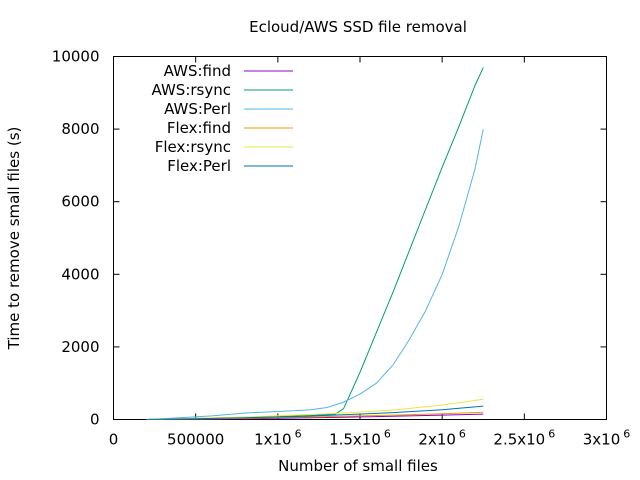 The image size is (640, 480). Describe the element at coordinates (95, 420) in the screenshot. I see `y-tick-label: 0` at that location.